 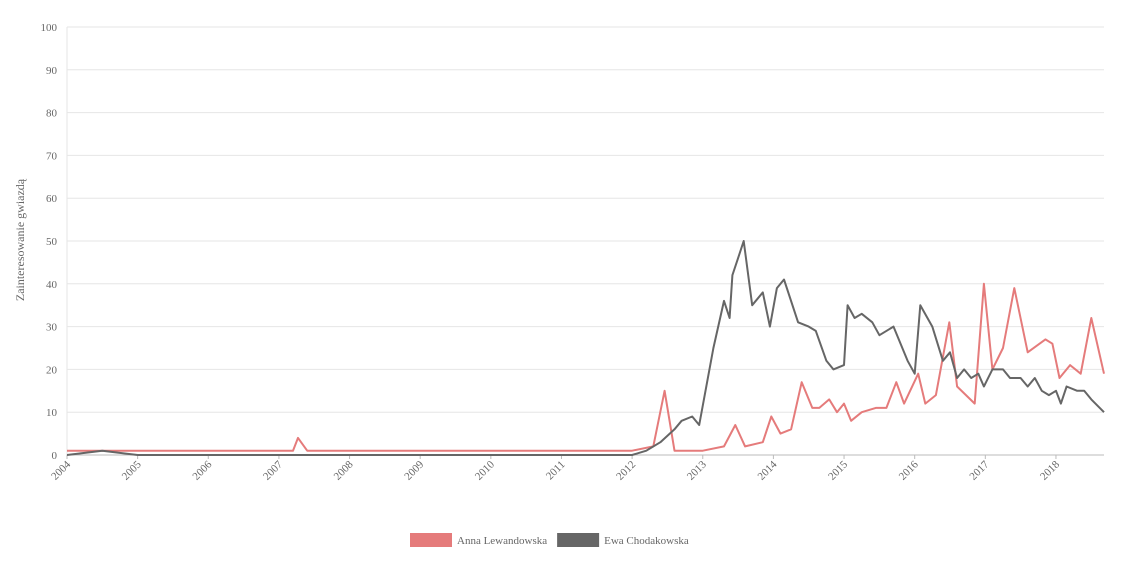 I want to click on x-tick-label: 2013, so click(x=697, y=470).